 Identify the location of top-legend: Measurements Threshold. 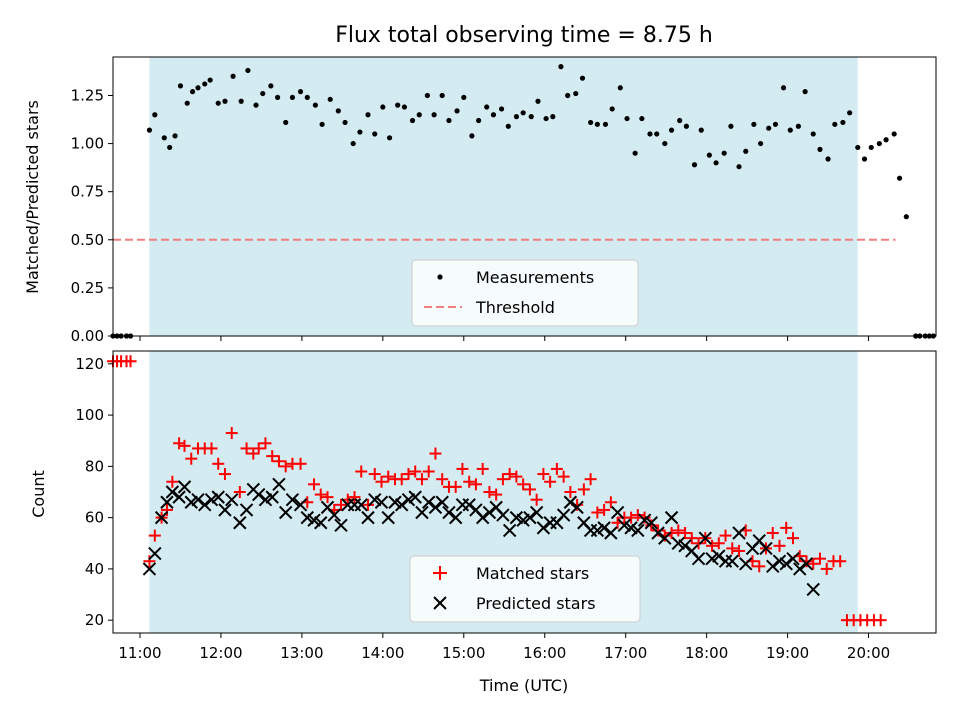
(525, 293).